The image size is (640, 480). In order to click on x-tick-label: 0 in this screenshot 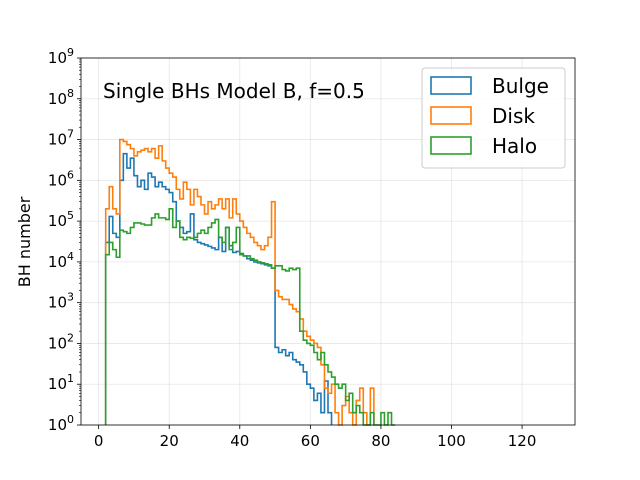, I will do `click(99, 441)`.